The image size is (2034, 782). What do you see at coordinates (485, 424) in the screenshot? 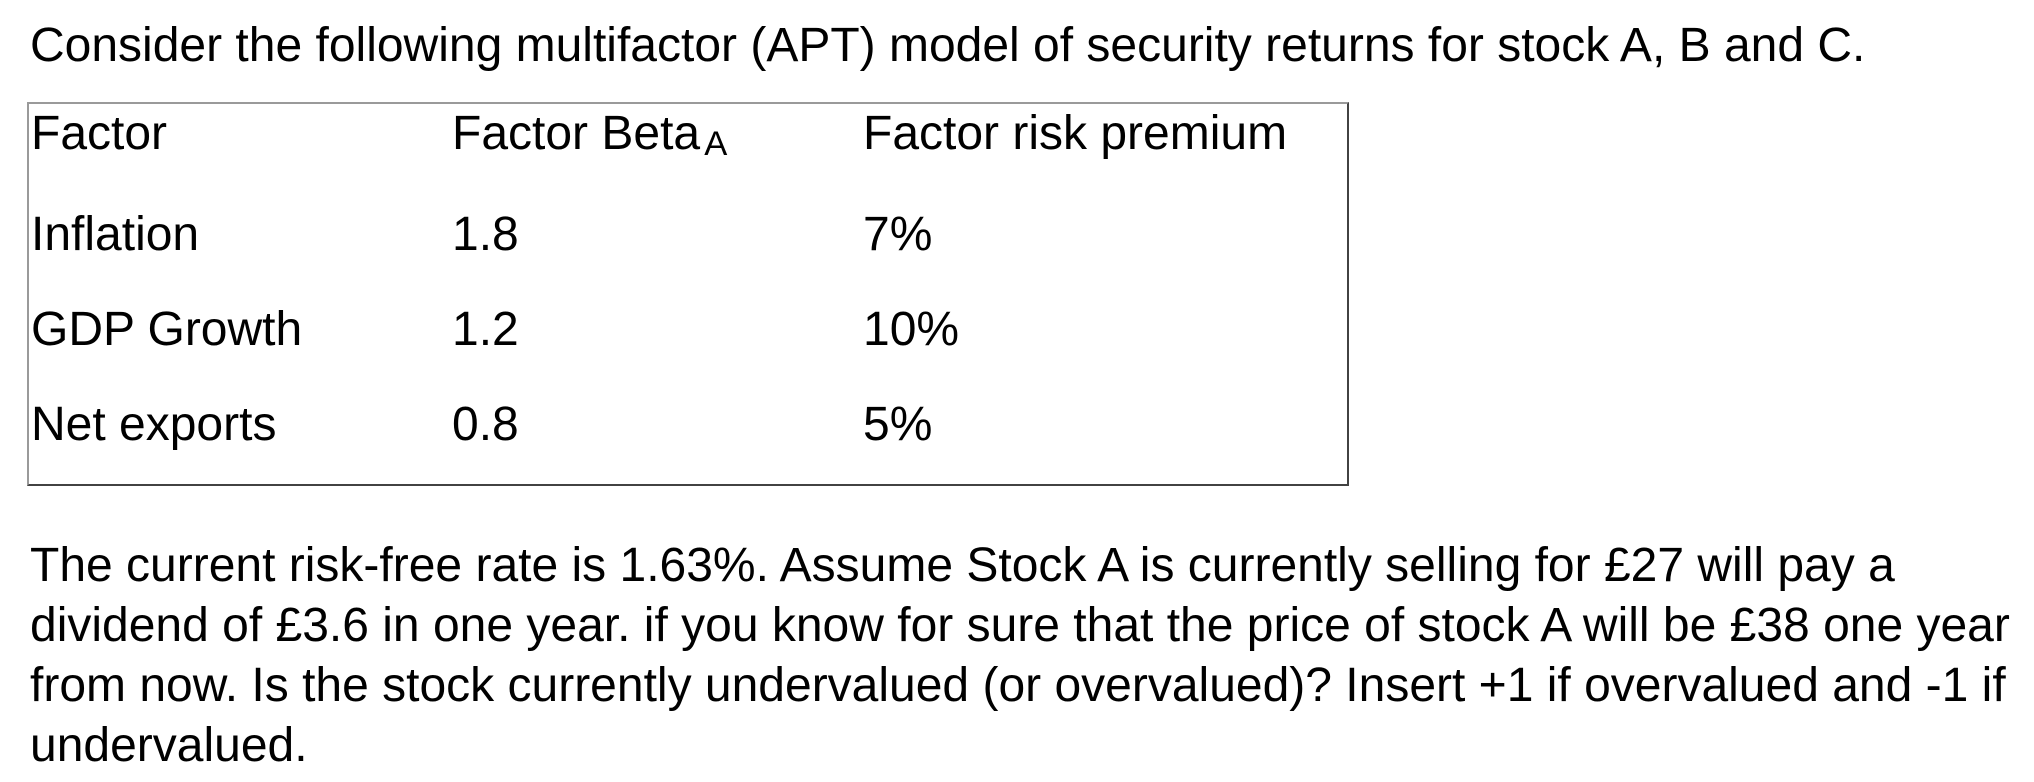
I see `cell-factor-beta: 0.8` at bounding box center [485, 424].